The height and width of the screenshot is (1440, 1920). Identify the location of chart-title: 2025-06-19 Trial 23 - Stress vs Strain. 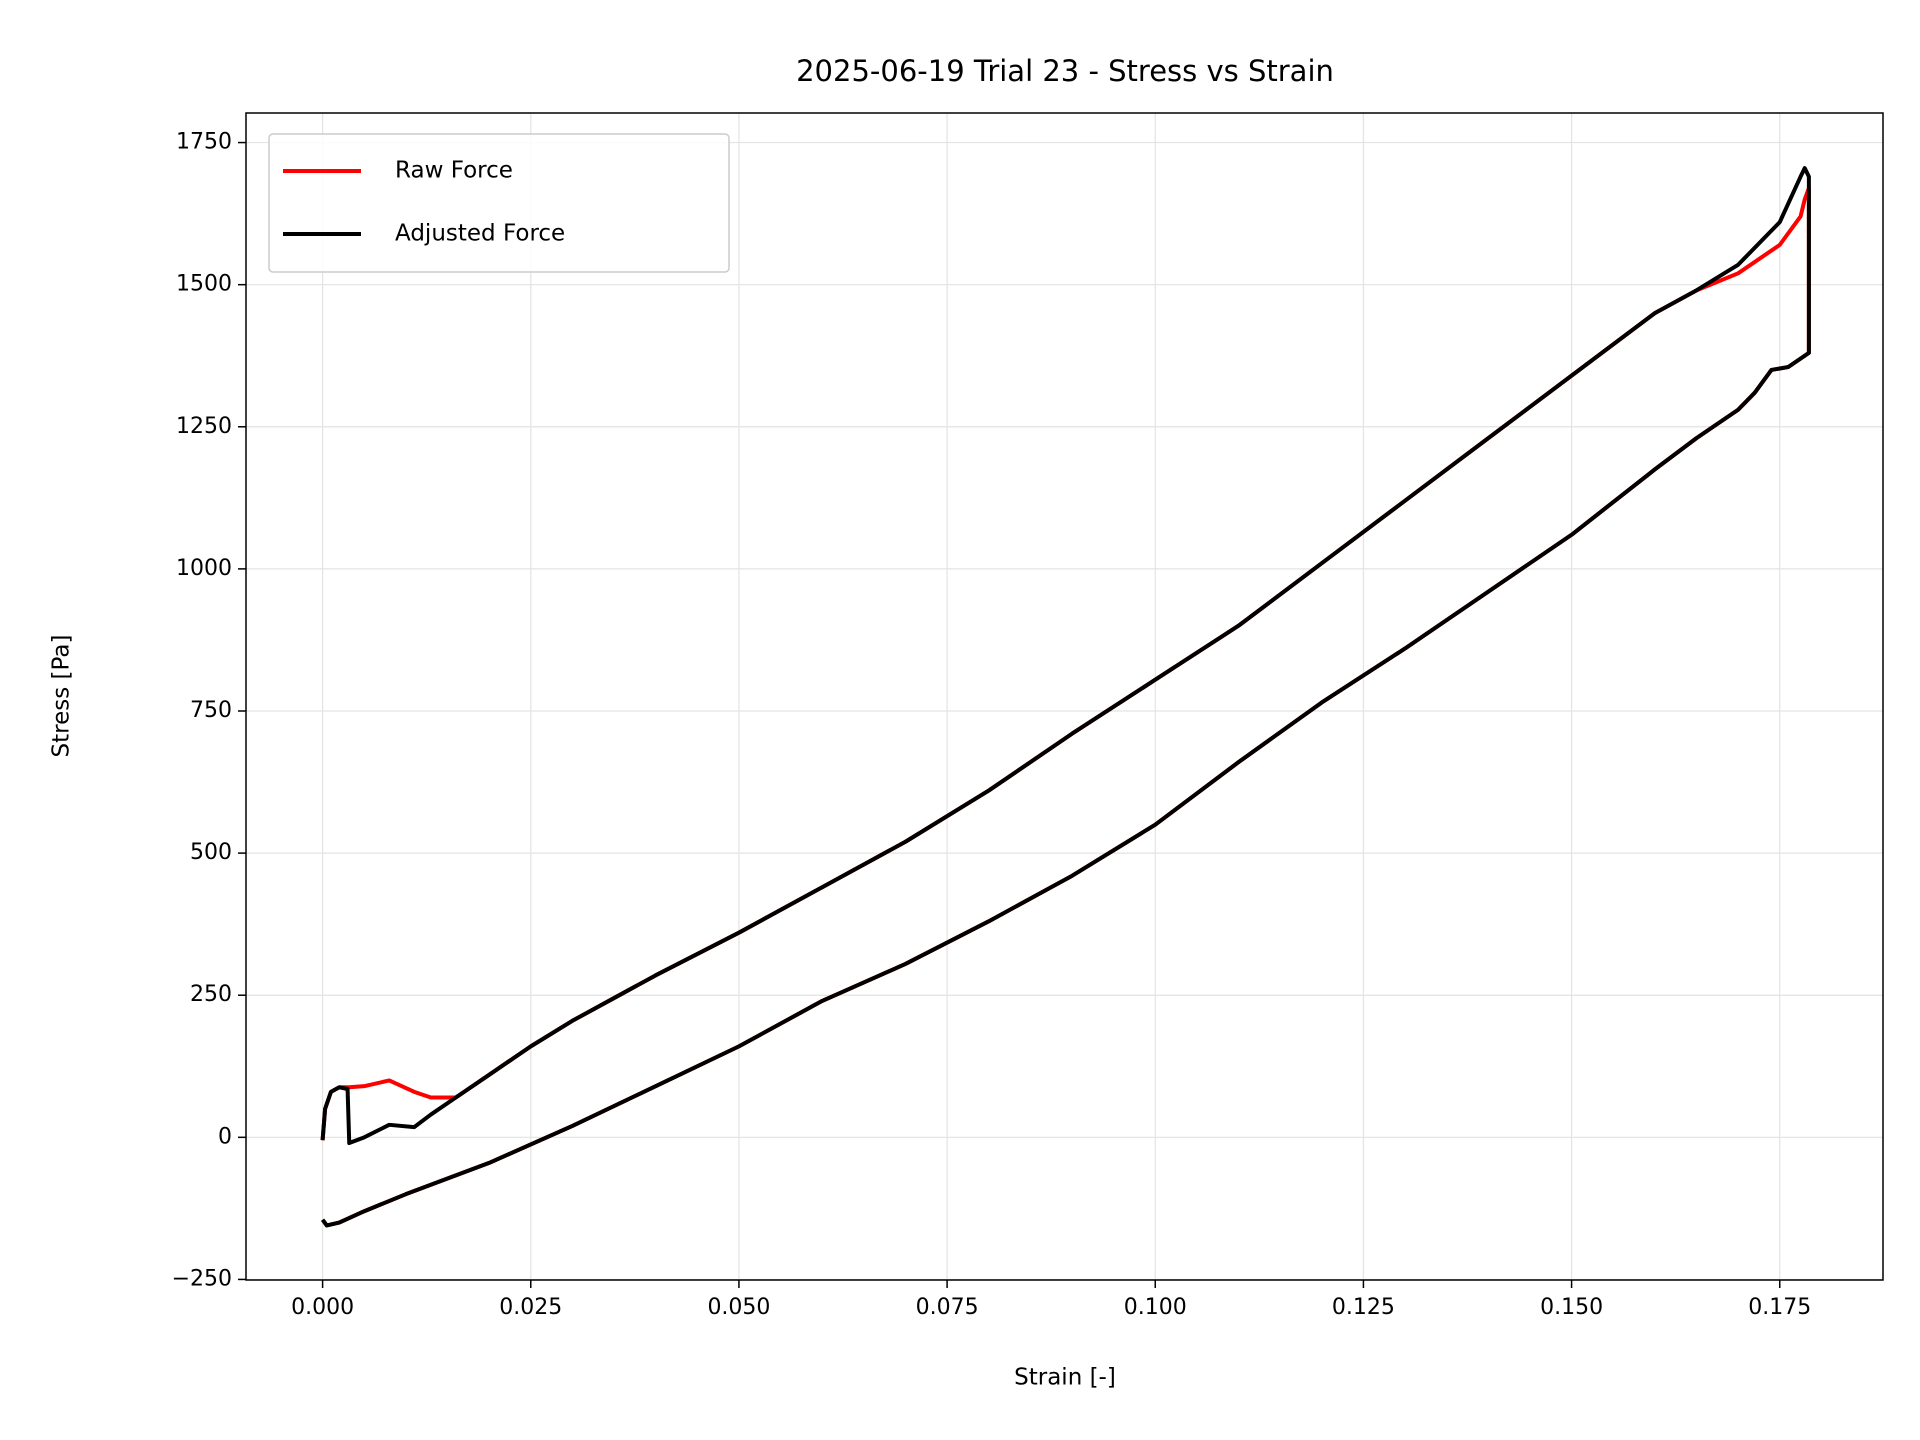
(1065, 71).